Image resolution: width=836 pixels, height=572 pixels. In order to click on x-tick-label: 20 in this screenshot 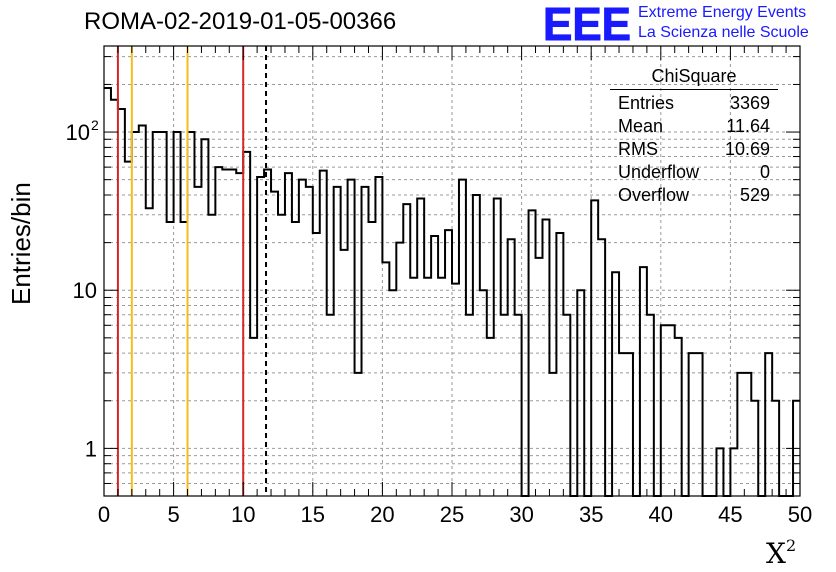, I will do `click(382, 514)`.